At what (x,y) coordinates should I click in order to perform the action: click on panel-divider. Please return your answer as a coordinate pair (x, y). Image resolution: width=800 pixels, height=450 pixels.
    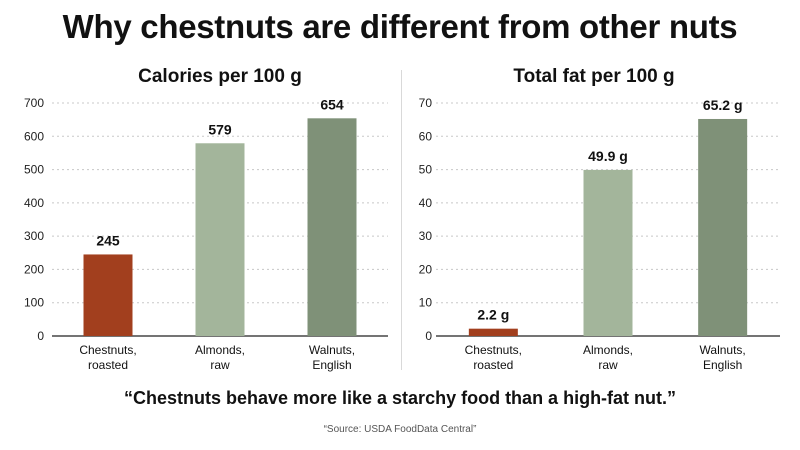
    Looking at the image, I should click on (401, 220).